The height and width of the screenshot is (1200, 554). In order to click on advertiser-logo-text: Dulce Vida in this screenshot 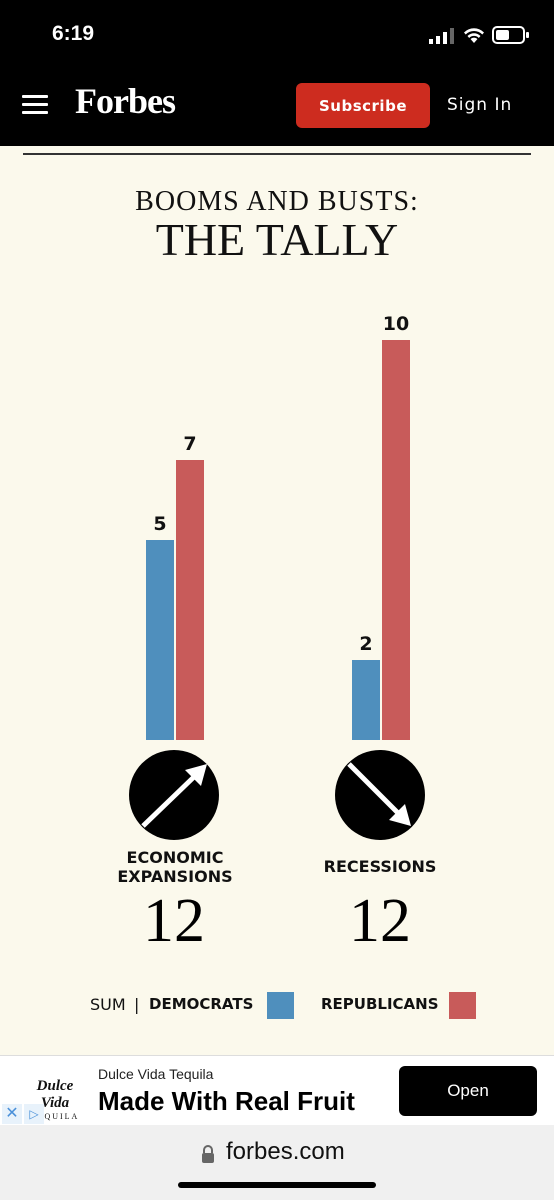, I will do `click(55, 1094)`.